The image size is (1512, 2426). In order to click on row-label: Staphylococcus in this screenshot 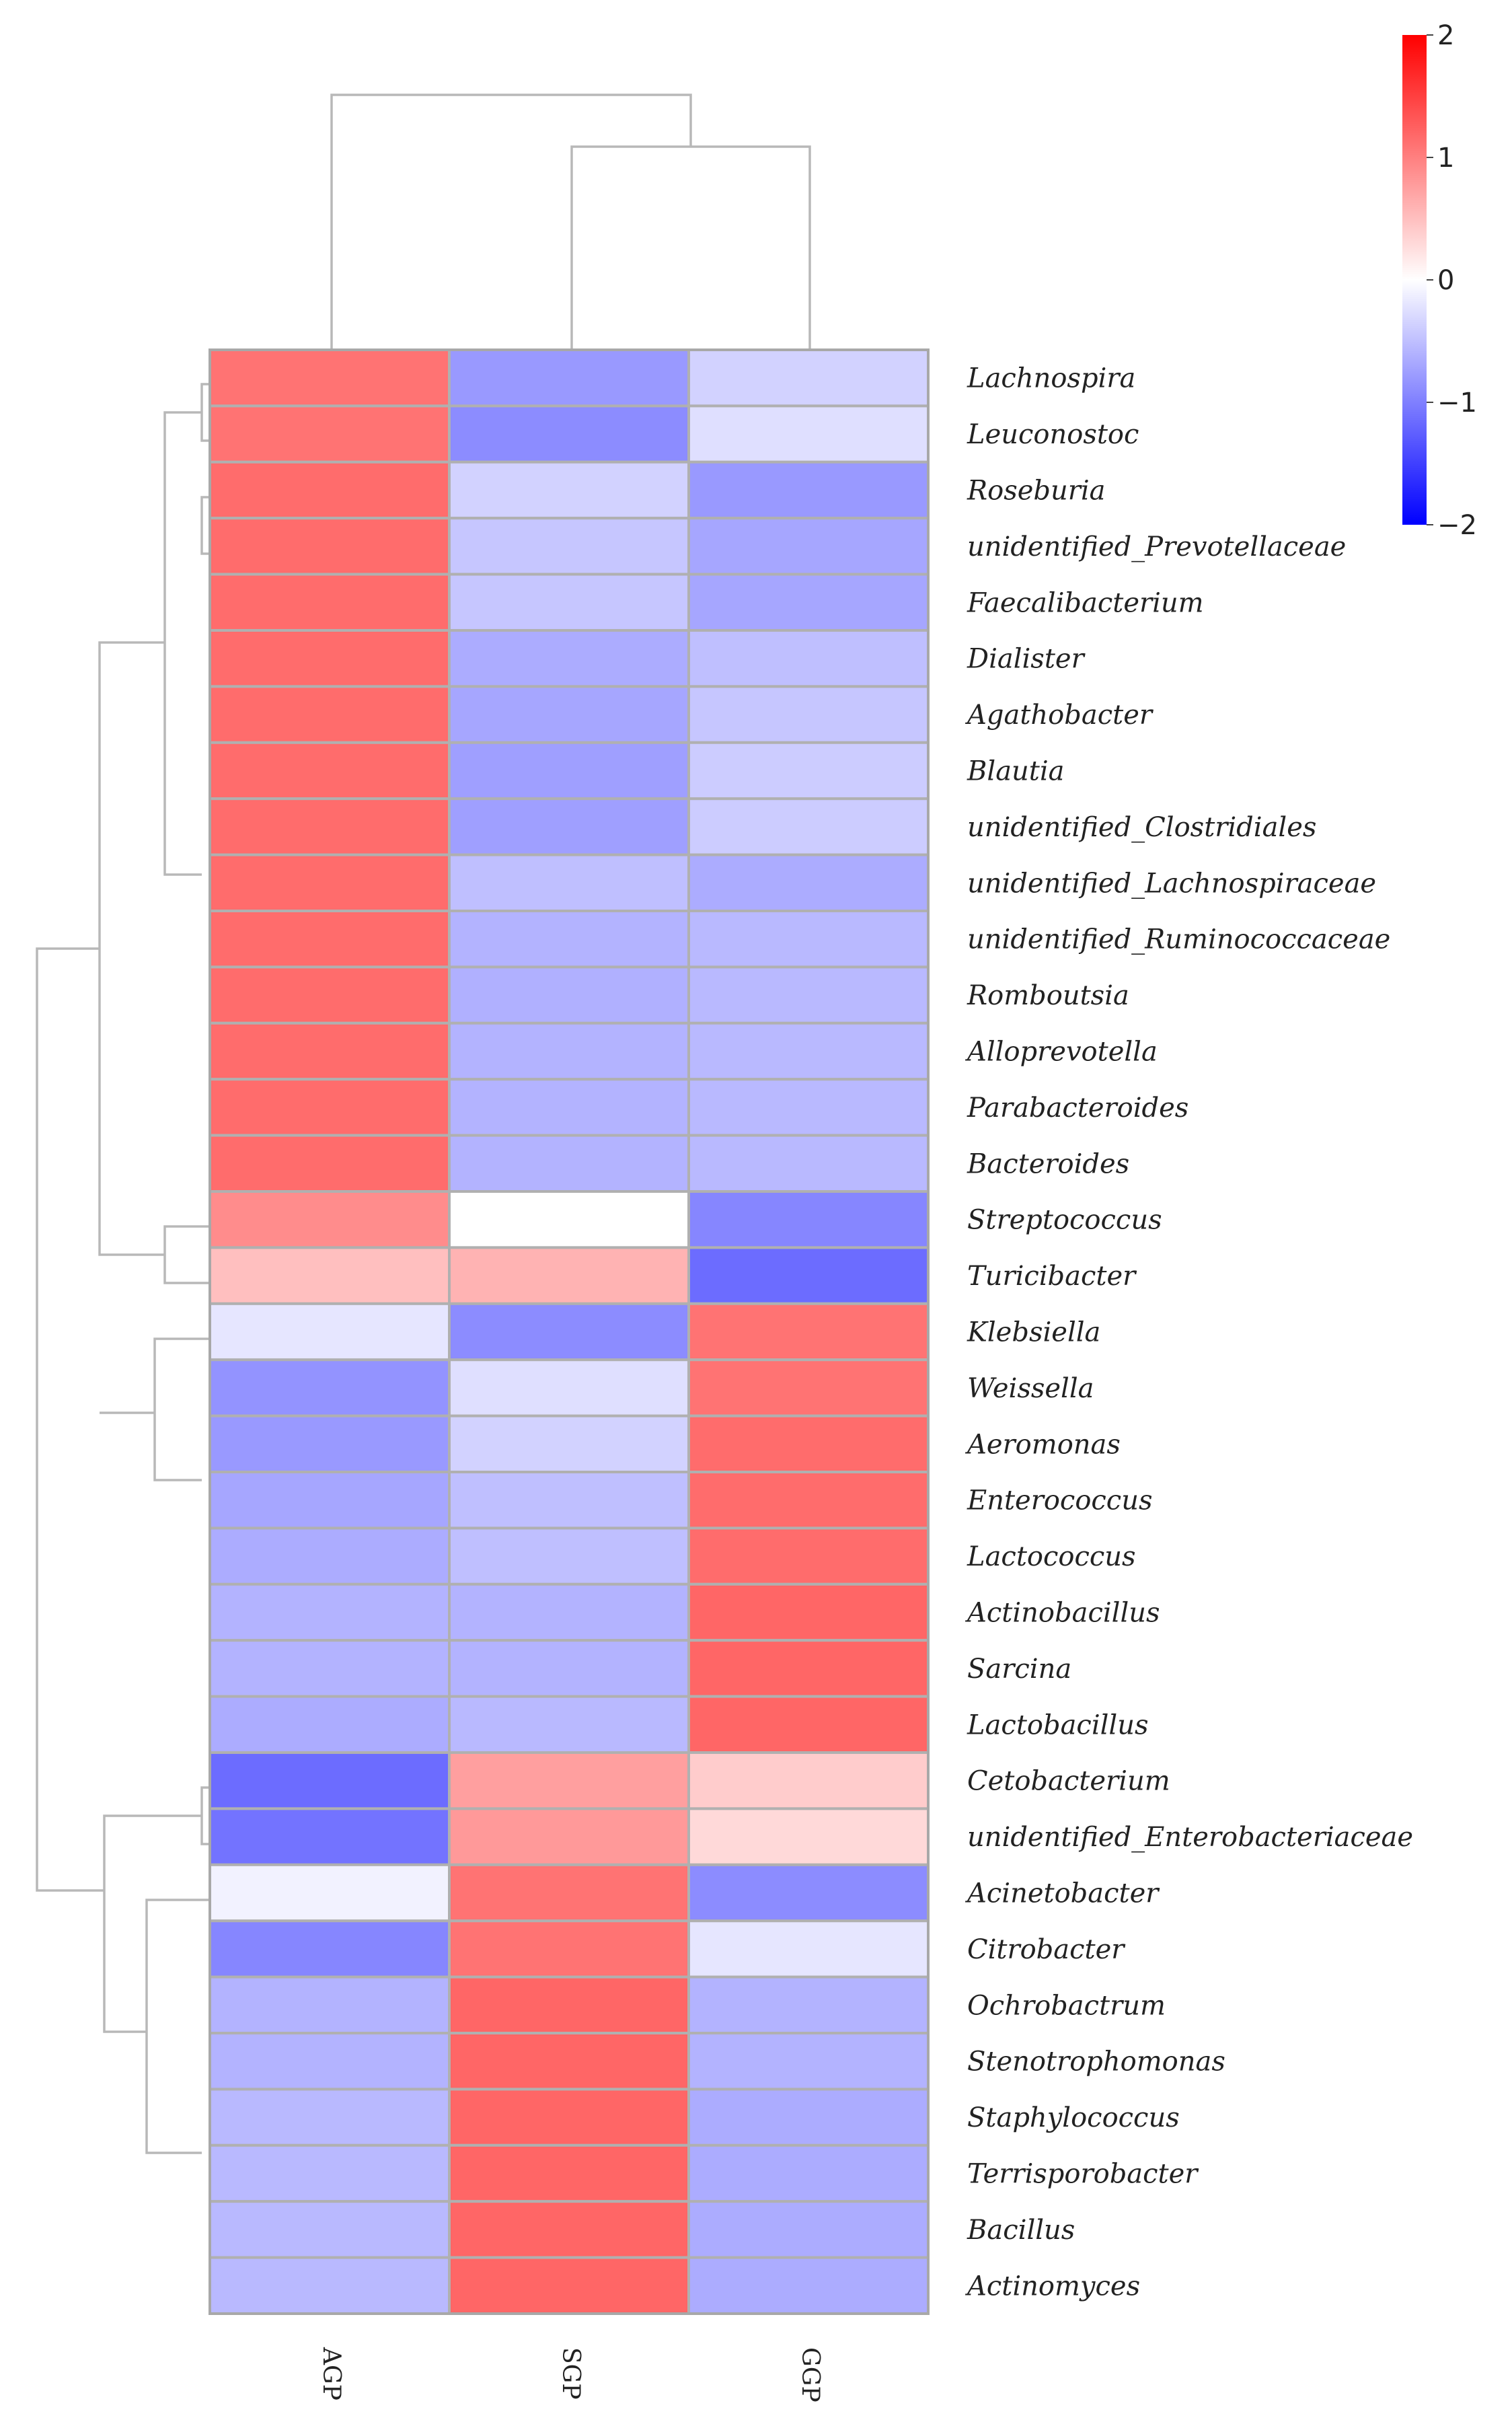, I will do `click(1073, 2117)`.